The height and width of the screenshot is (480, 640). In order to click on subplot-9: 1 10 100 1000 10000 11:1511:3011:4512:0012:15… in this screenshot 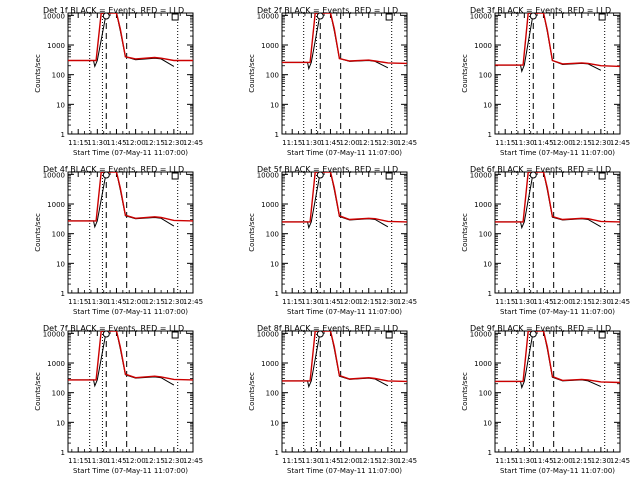, I will do `click(545, 399)`.